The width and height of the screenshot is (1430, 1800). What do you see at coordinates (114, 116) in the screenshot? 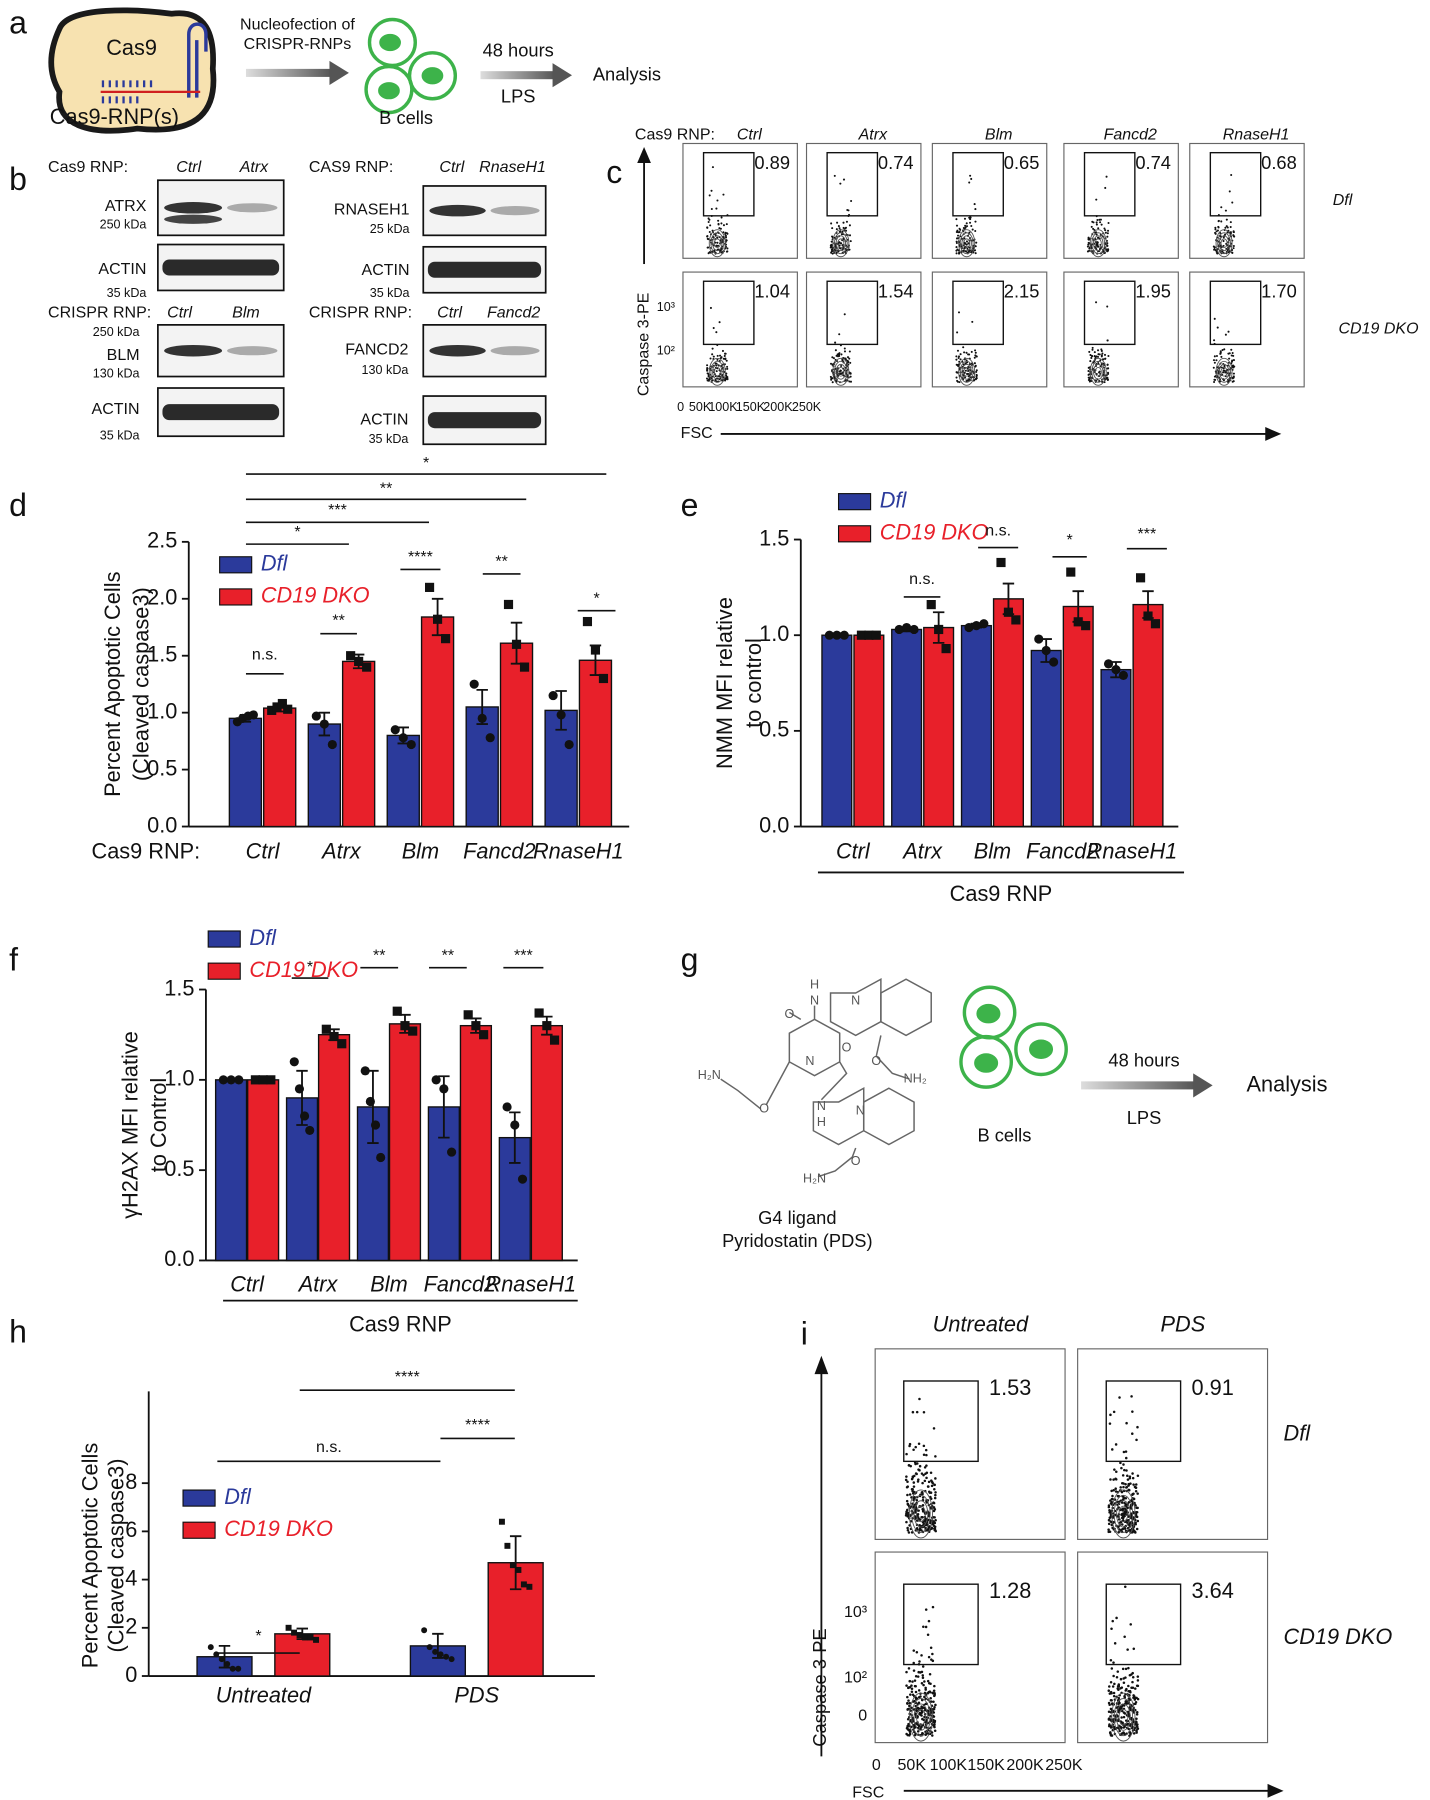
I see `label: Cas9-RNP(s)` at bounding box center [114, 116].